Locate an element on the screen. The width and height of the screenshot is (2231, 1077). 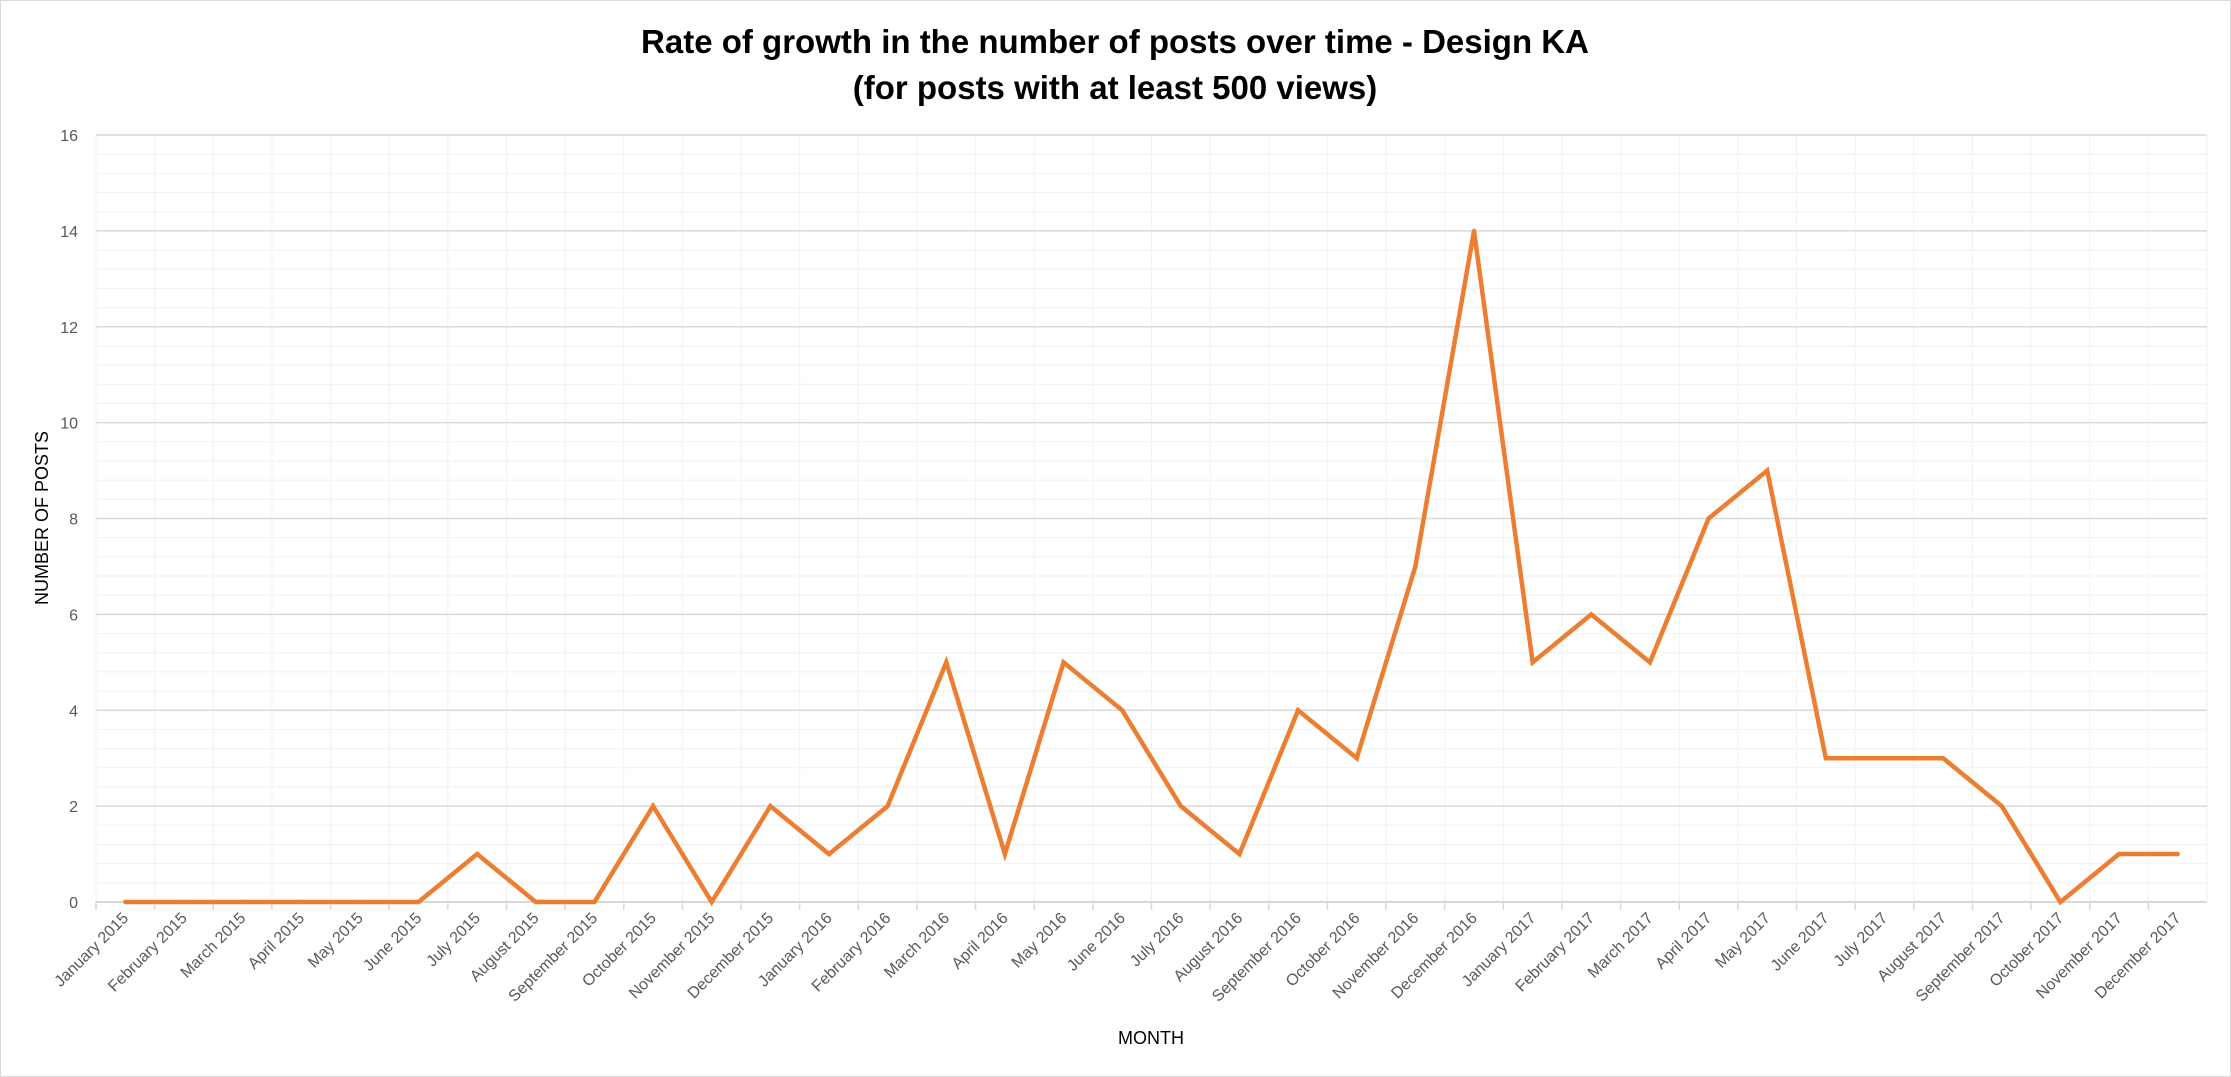
y-axis-label: NUMBER OF POSTS is located at coordinates (42, 518).